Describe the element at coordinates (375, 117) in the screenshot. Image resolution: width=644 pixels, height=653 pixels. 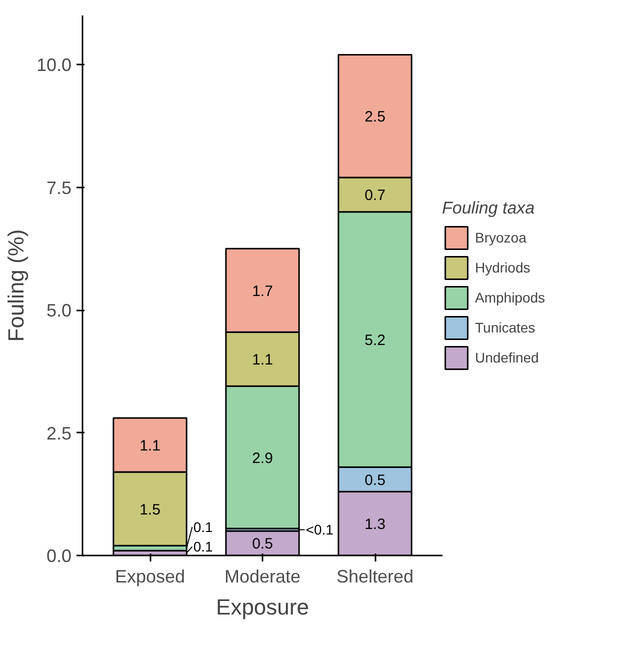
I see `data-label: 2.5` at that location.